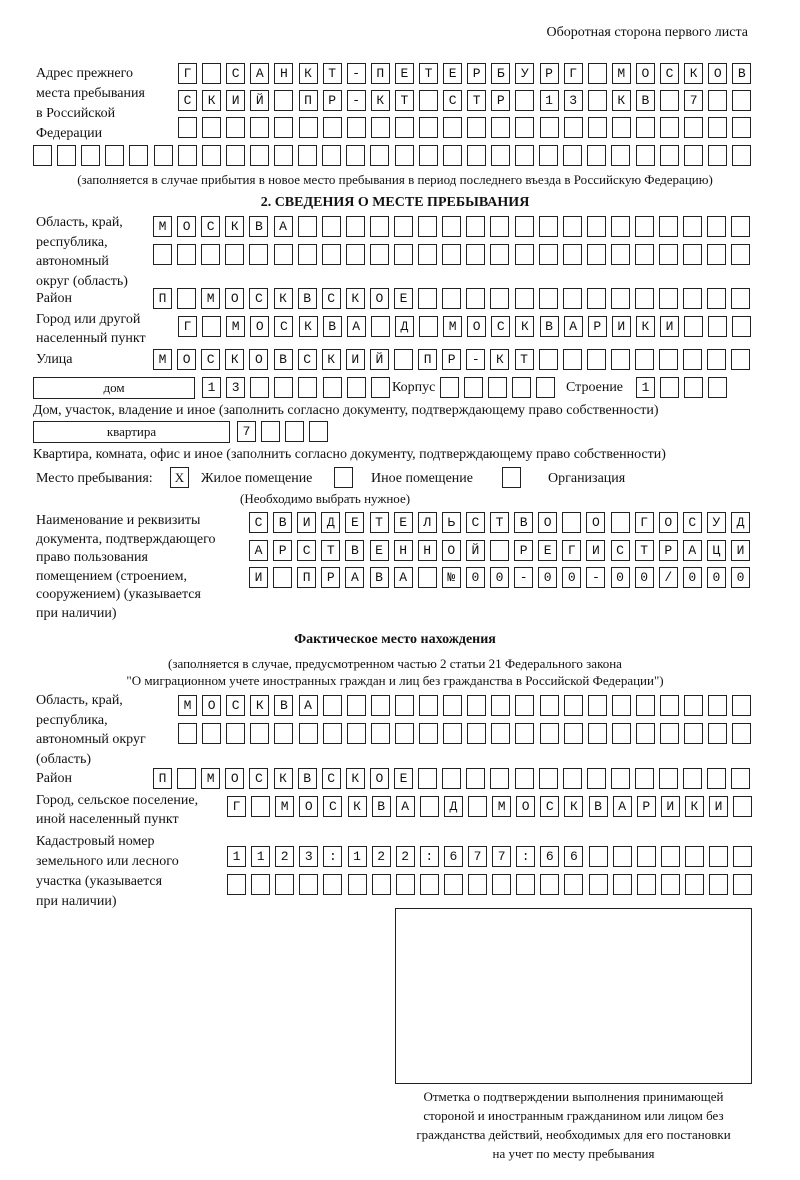  What do you see at coordinates (343, 477) in the screenshot?
I see `option-other-checkbox` at bounding box center [343, 477].